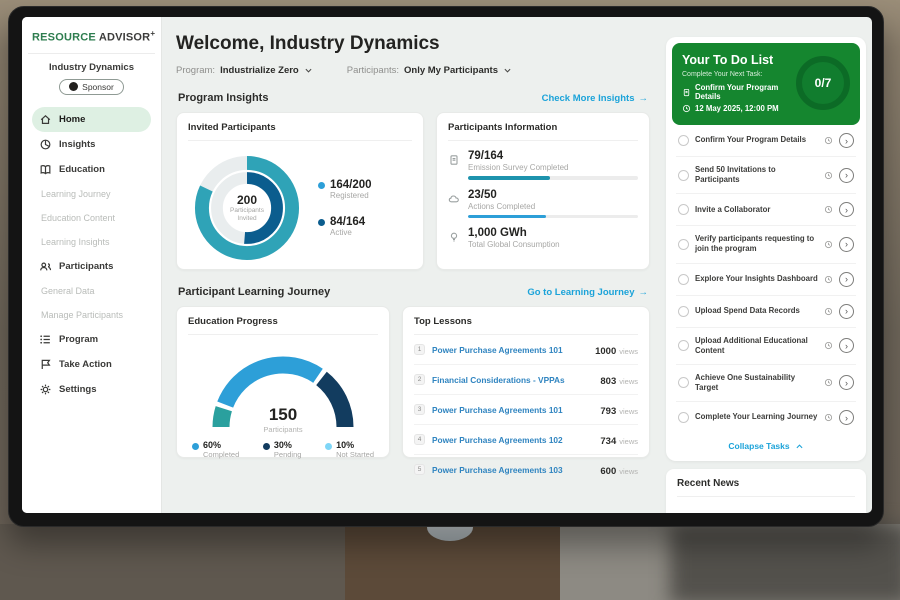  I want to click on task-doc-icon, so click(686, 92).